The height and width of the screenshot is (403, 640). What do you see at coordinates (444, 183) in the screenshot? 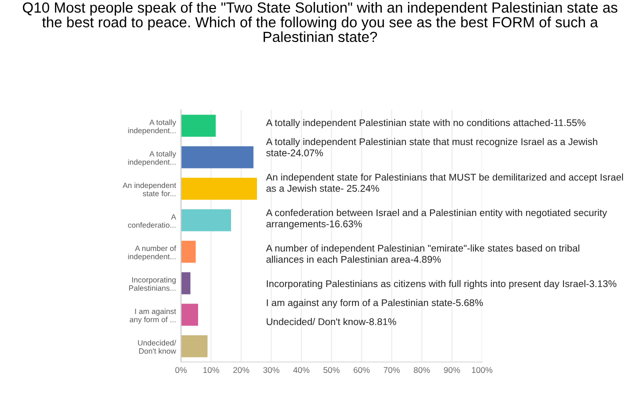
I see `annotation: An independent state for Palestinians that MUST be demilitarized and accept Israel as a Jewish state- 25.24%` at bounding box center [444, 183].